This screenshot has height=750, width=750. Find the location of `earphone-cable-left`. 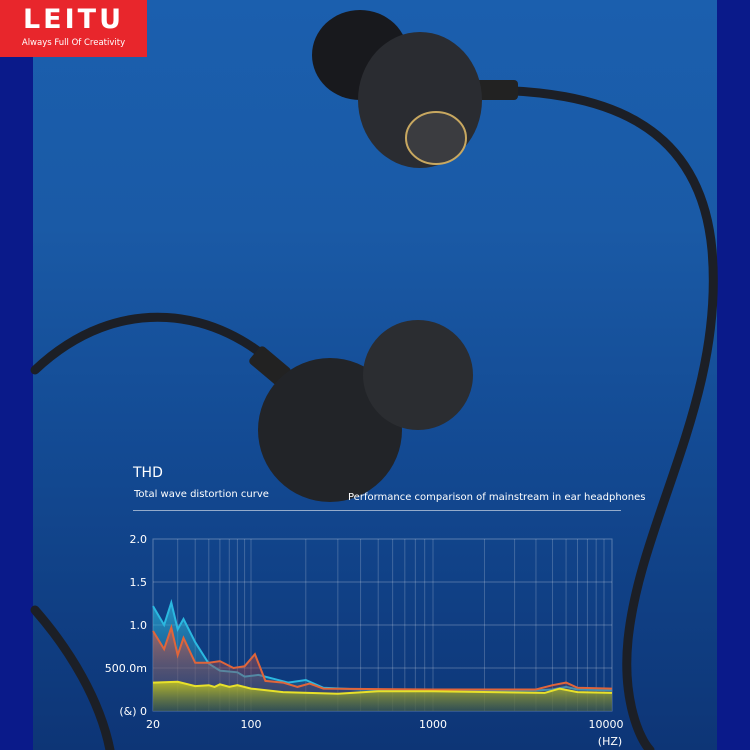

earphone-cable-left is located at coordinates (157, 343).